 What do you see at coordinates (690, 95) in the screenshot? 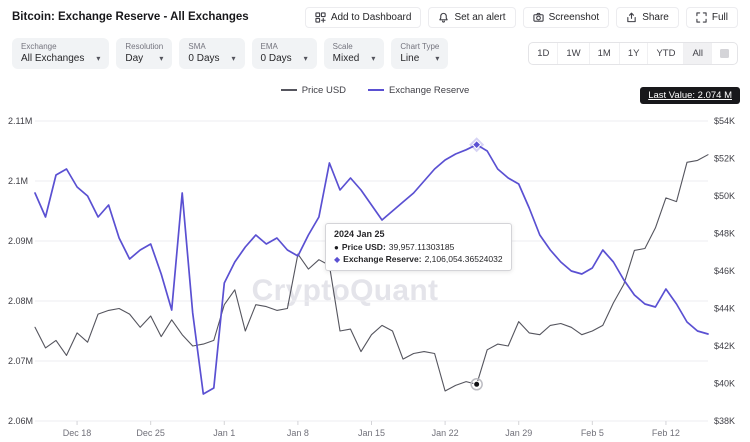
I see `last-value-badge: Last Value: 2.074 M` at bounding box center [690, 95].